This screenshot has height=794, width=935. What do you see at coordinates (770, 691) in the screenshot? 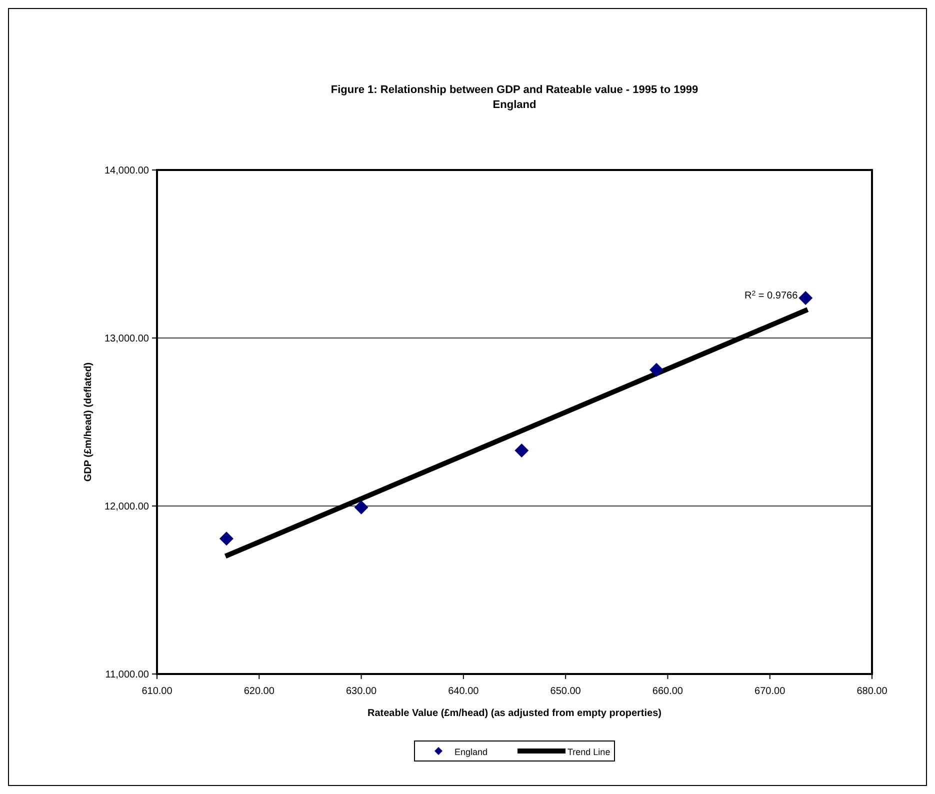
I see `x-tick-label: 670.00` at bounding box center [770, 691].